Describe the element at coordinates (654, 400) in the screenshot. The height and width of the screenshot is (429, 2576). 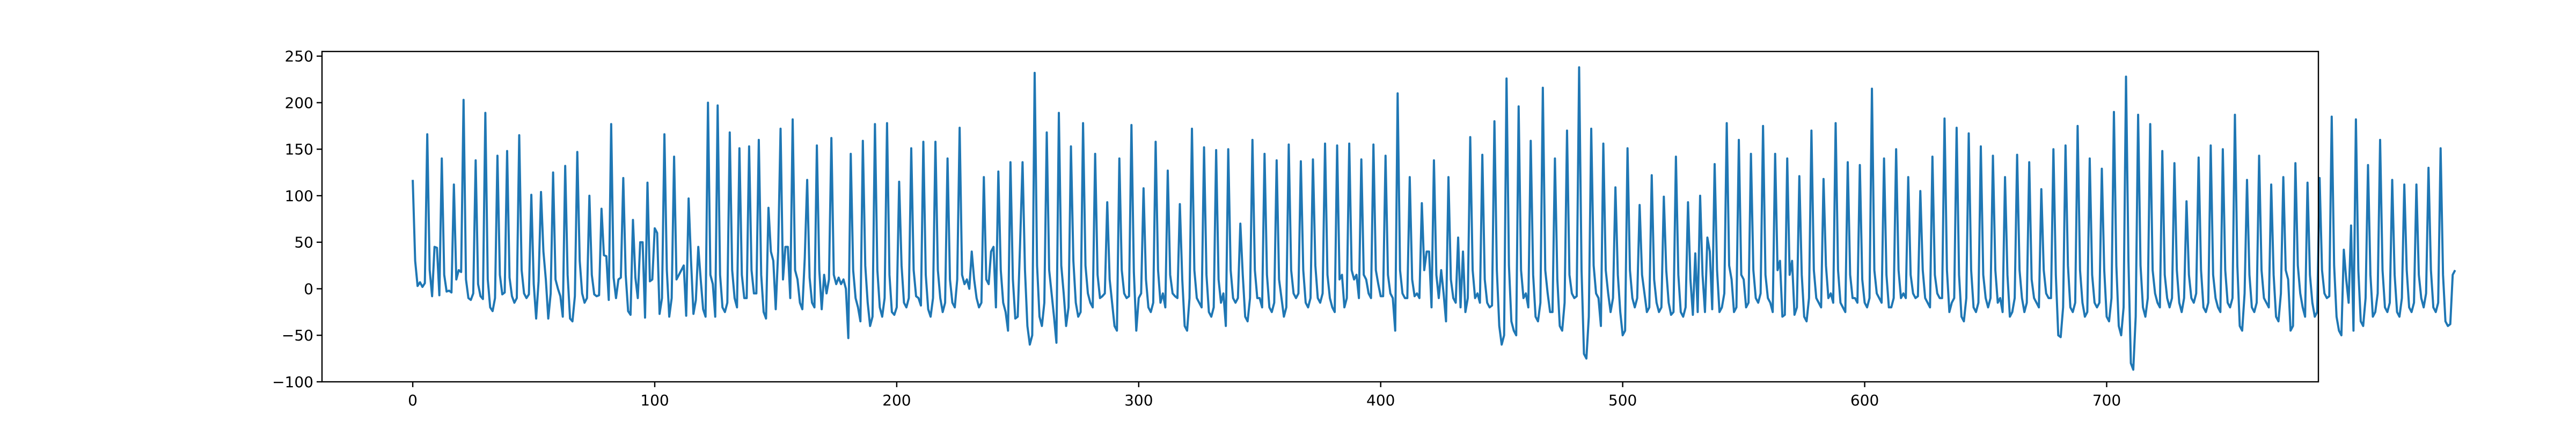
I see `x-tick-label: 100` at that location.